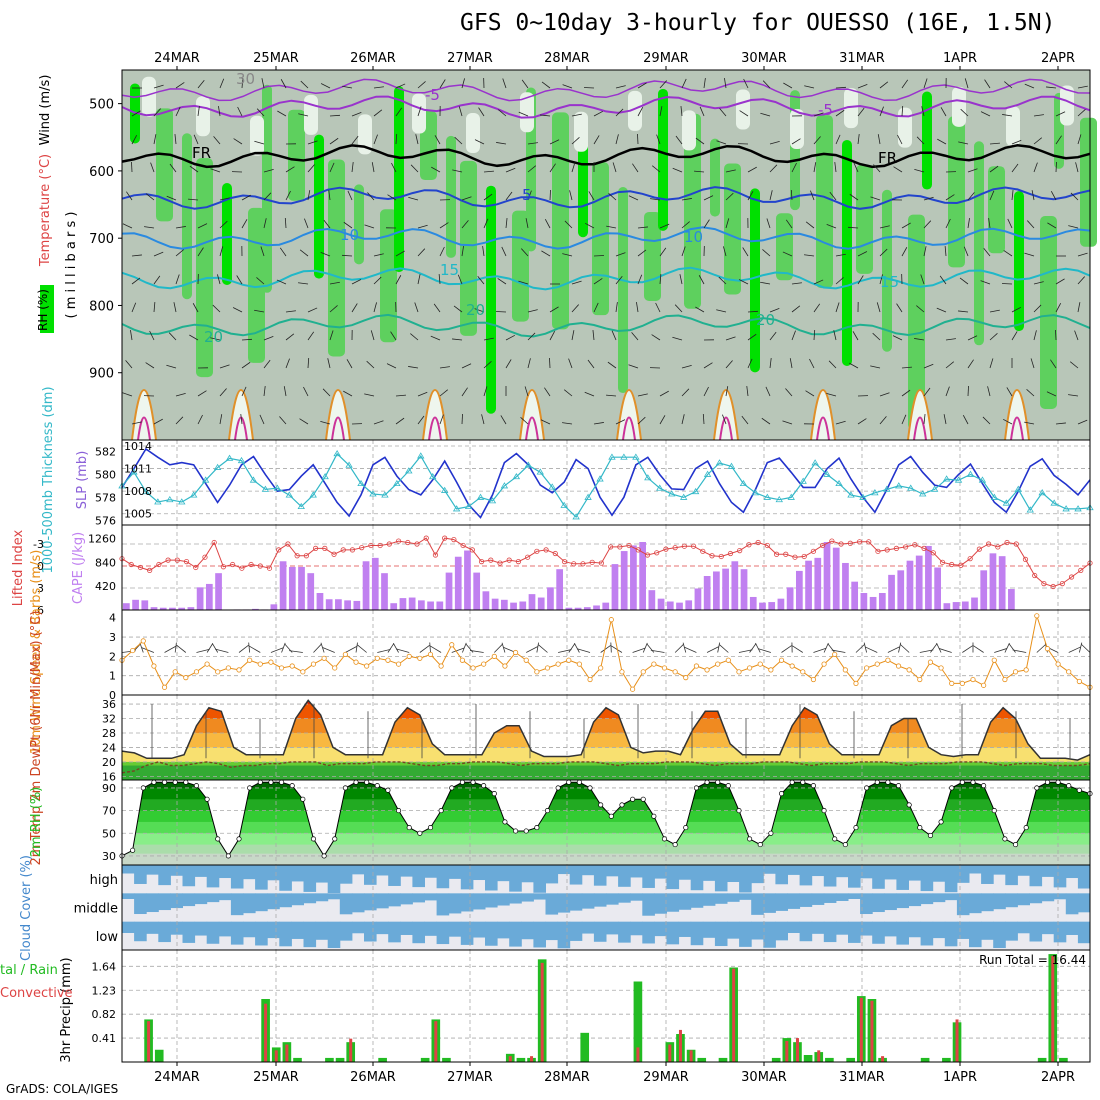  What do you see at coordinates (606, 562) in the screenshot?
I see `li-line` at bounding box center [606, 562].